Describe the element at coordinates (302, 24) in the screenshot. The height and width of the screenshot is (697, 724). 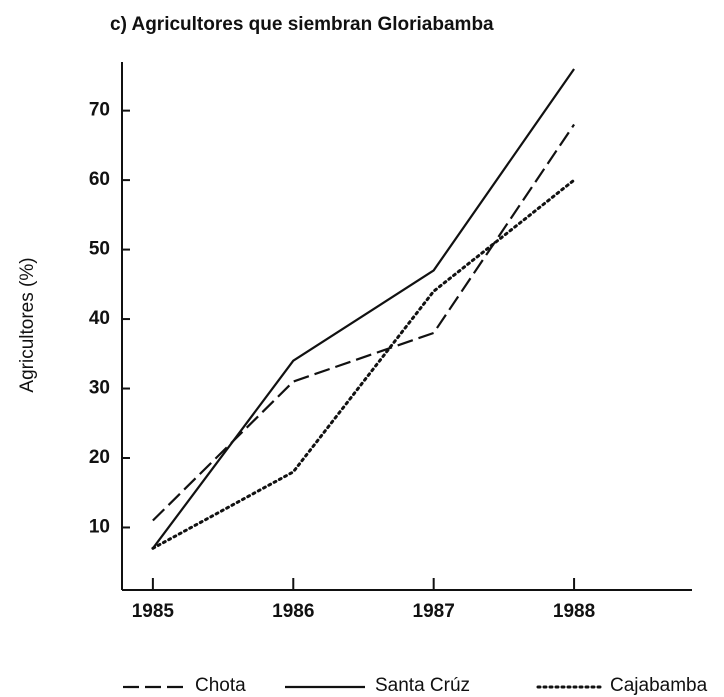
I see `chart-title: c) Agricultores que siembran Gloriabamba` at that location.